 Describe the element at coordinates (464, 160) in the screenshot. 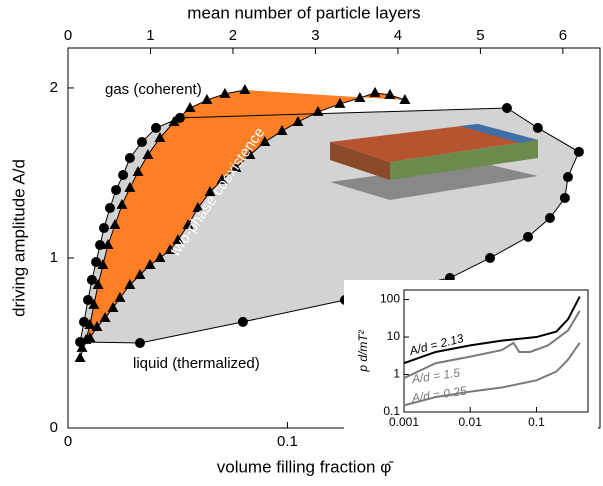

I see `slab-front` at that location.